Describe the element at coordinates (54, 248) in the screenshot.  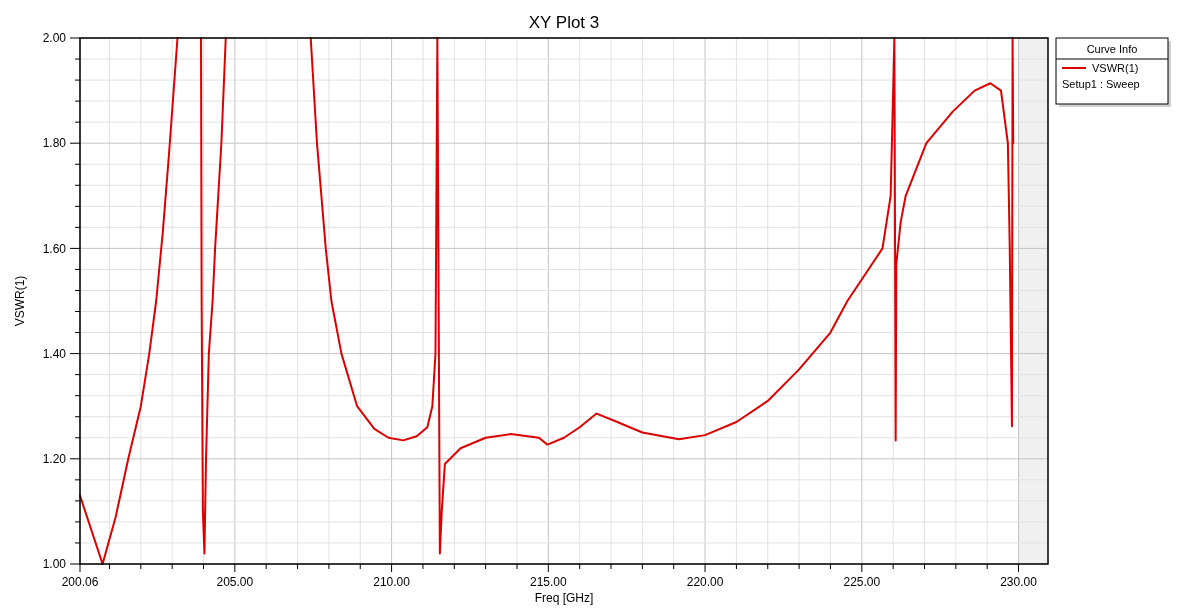
I see `y-tick-label: 1.60` at that location.